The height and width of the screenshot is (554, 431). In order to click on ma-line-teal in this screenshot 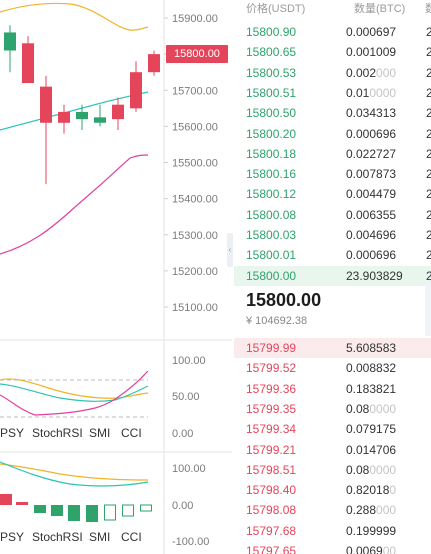, I will do `click(74, 111)`.